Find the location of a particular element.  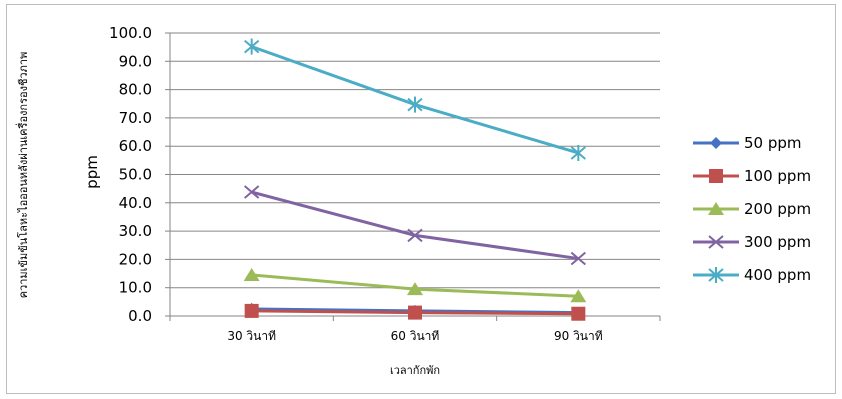

y-tick-label: 40.0 is located at coordinates (135, 203).